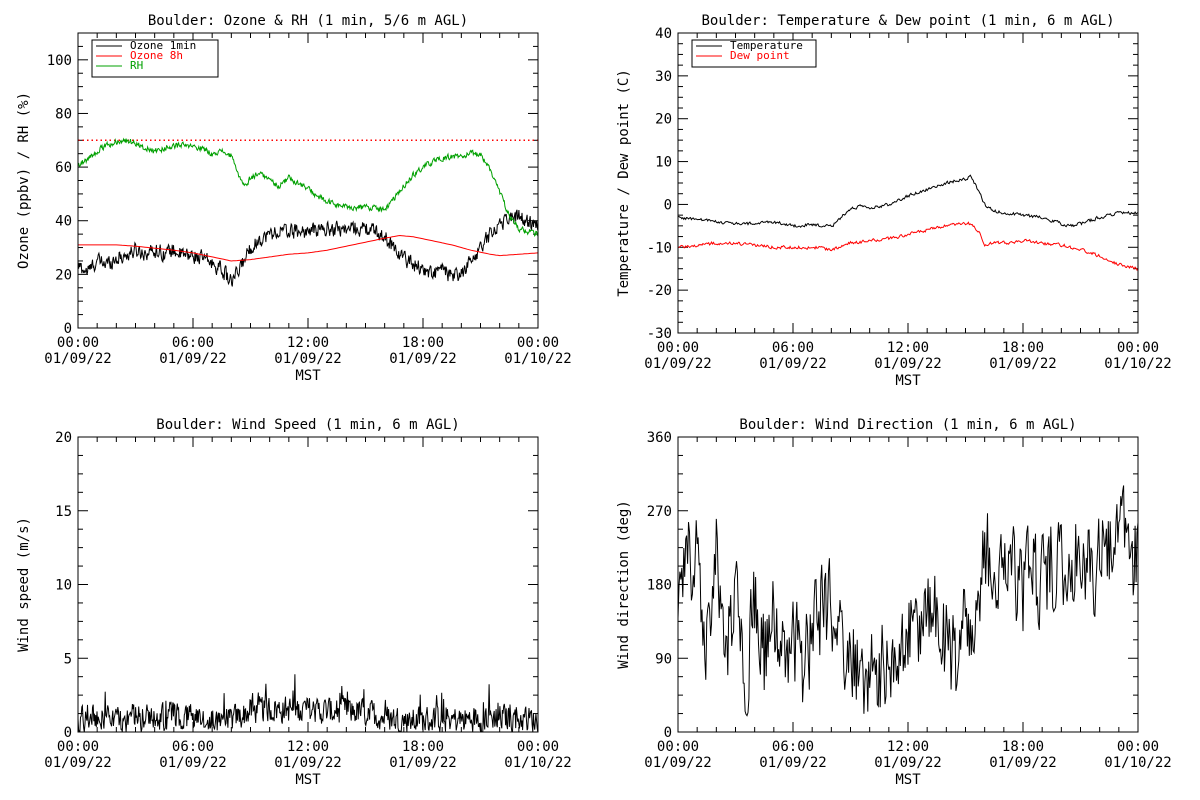 This screenshot has height=800, width=1200. What do you see at coordinates (766, 45) in the screenshot?
I see `temp-legend-label: Temperature` at bounding box center [766, 45].